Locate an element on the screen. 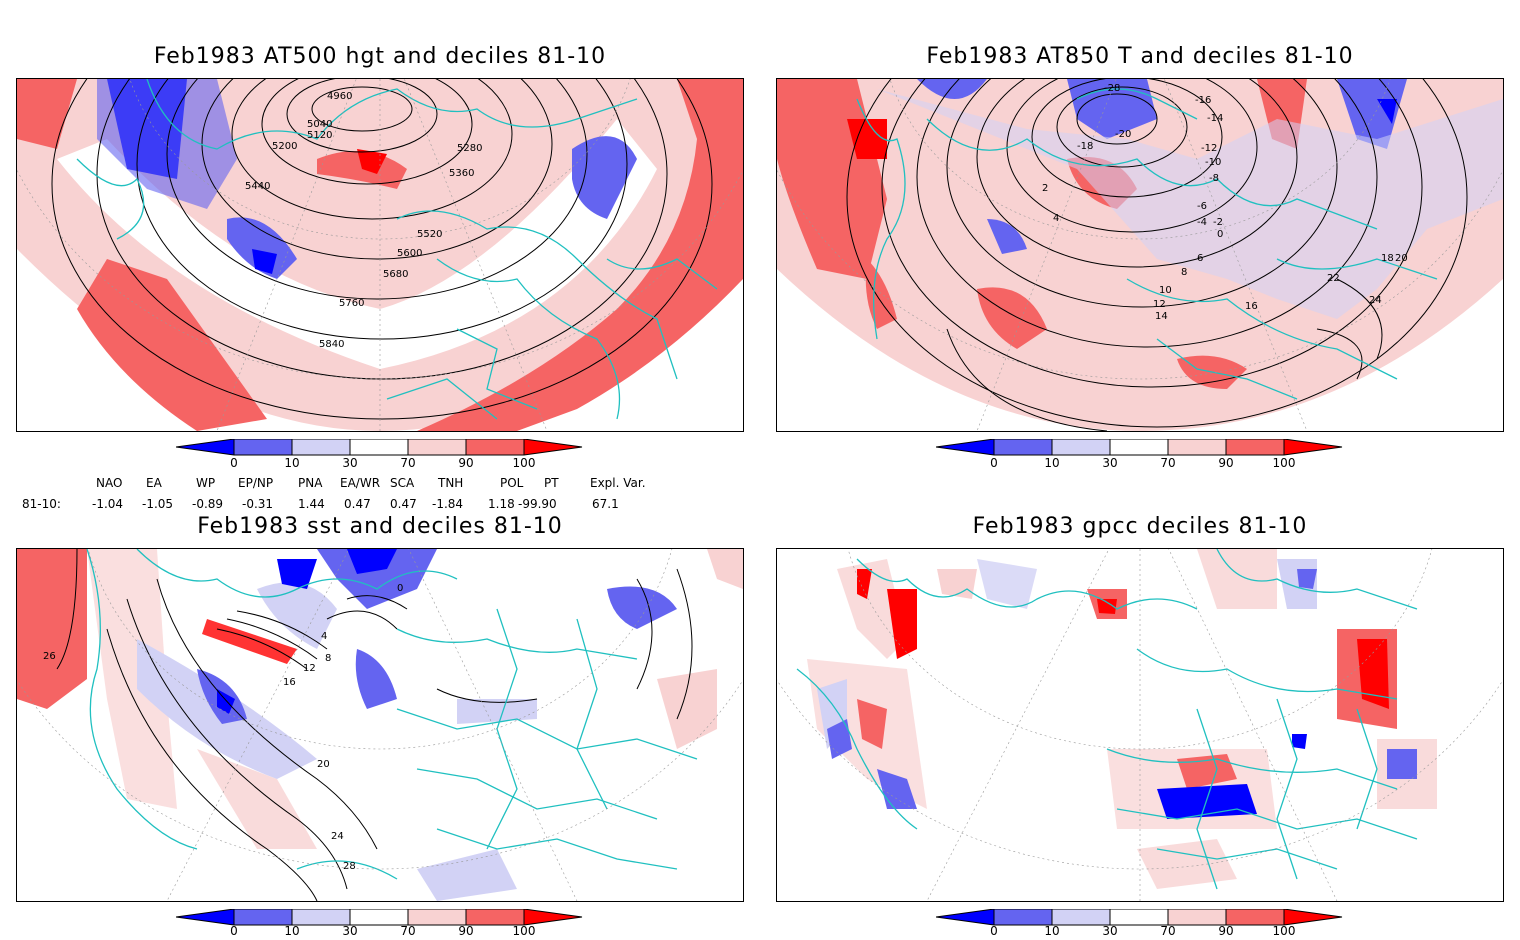  contour-label: -28 is located at coordinates (1112, 88).